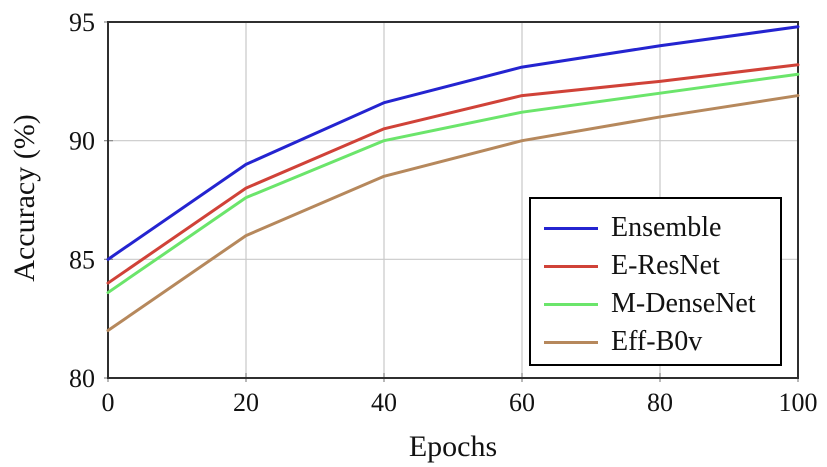 This screenshot has width=827, height=467. Describe the element at coordinates (108, 402) in the screenshot. I see `x-tick-label: 0` at that location.